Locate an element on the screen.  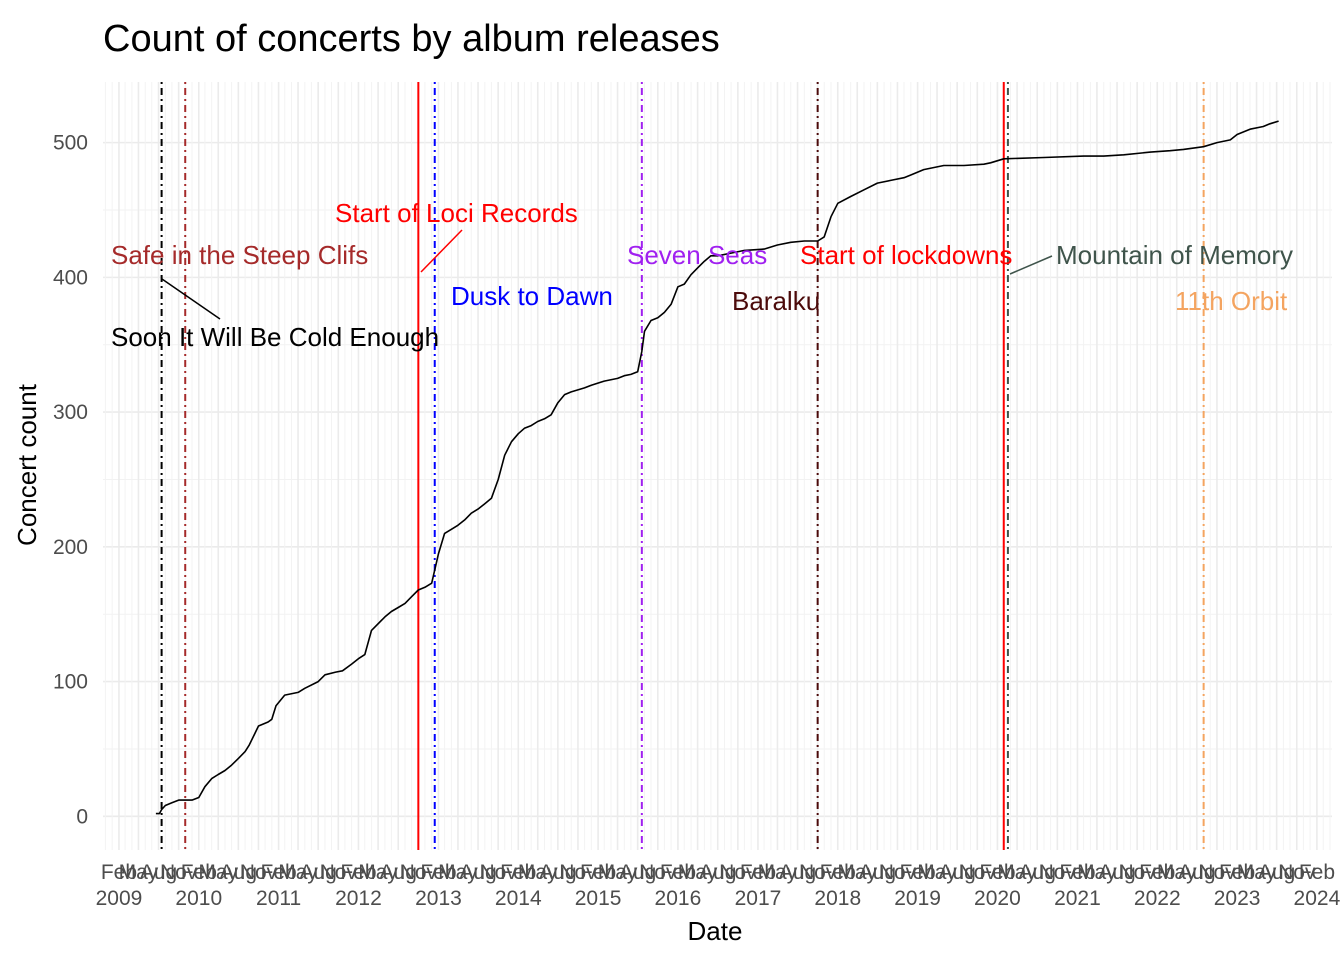
y-axis-title: Concert count is located at coordinates (27, 464).